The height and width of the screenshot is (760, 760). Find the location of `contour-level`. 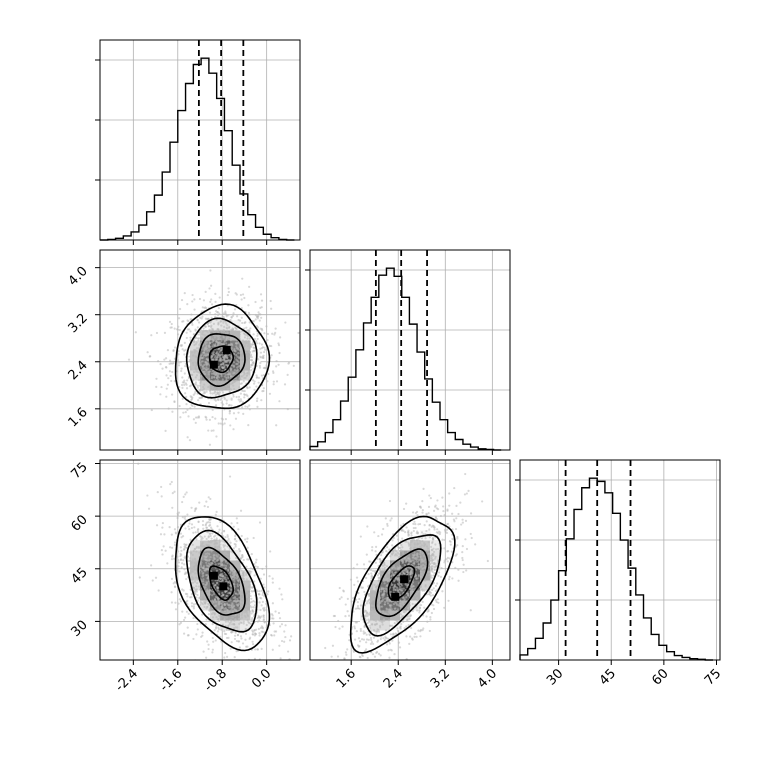

contour-level is located at coordinates (402, 584).